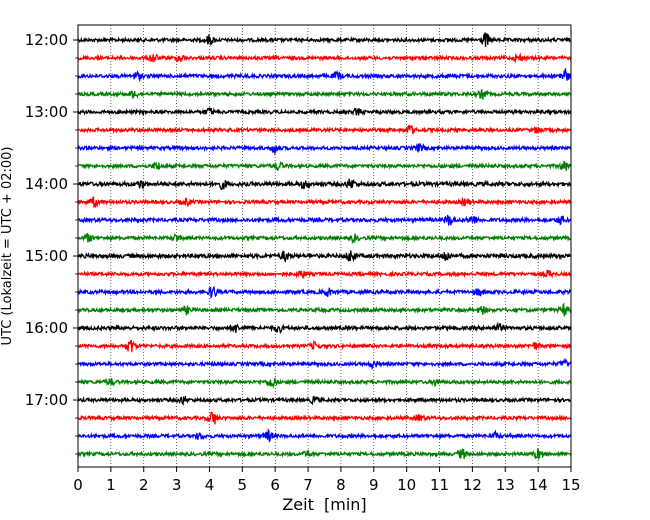 The height and width of the screenshot is (520, 650). I want to click on y-tick-label: 16:00, so click(46, 328).